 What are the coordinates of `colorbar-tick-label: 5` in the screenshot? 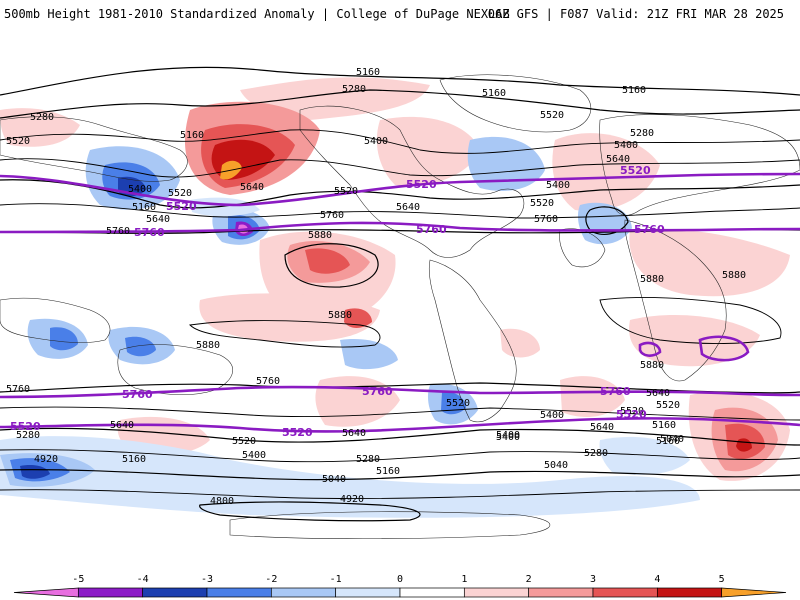 It's located at (722, 579).